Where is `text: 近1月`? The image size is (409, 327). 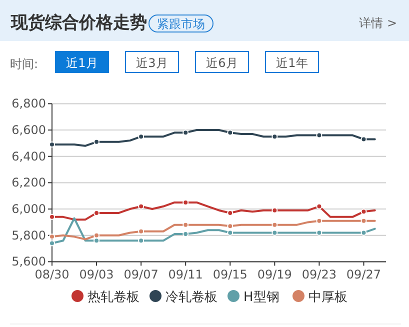
text: 近1月 is located at coordinates (82, 63).